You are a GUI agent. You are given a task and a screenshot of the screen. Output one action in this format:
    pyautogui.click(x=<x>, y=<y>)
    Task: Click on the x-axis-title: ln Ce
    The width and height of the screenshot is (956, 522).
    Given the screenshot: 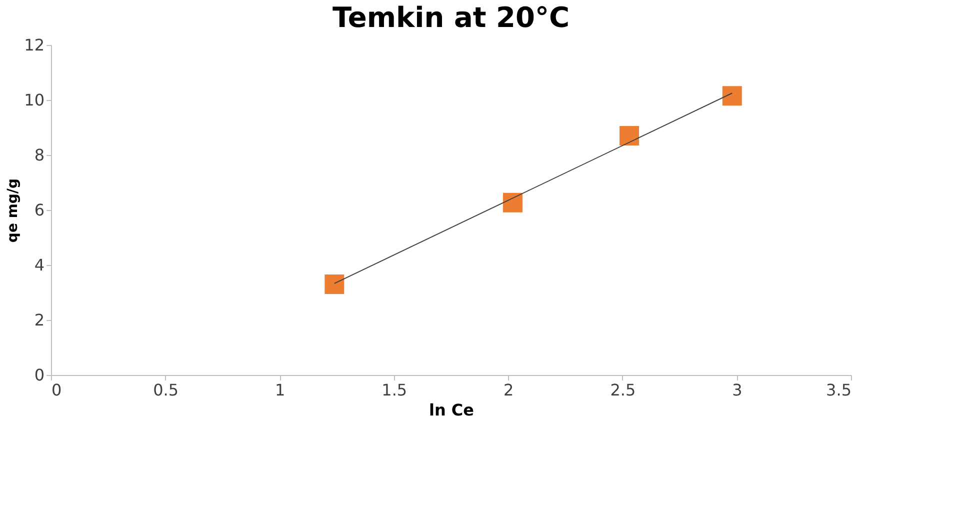 What is the action you would take?
    pyautogui.click(x=451, y=410)
    